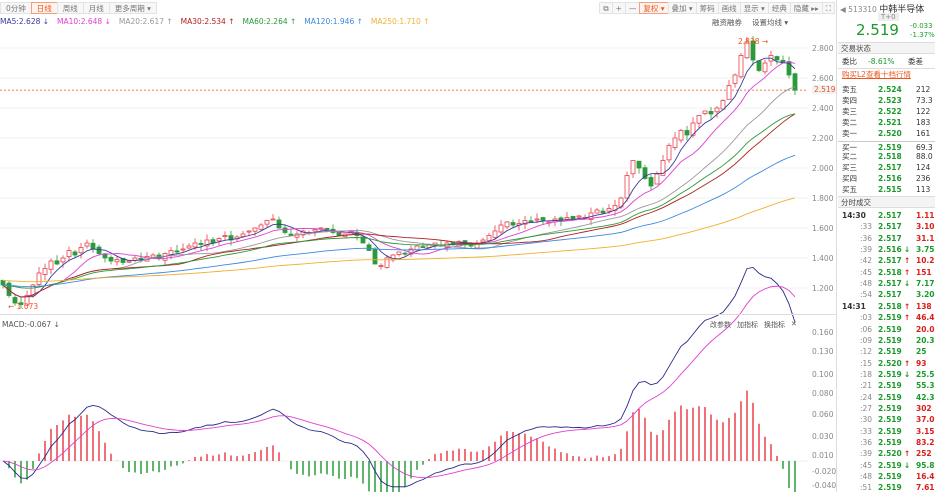  What do you see at coordinates (418, 314) in the screenshot?
I see `pane-divider` at bounding box center [418, 314].